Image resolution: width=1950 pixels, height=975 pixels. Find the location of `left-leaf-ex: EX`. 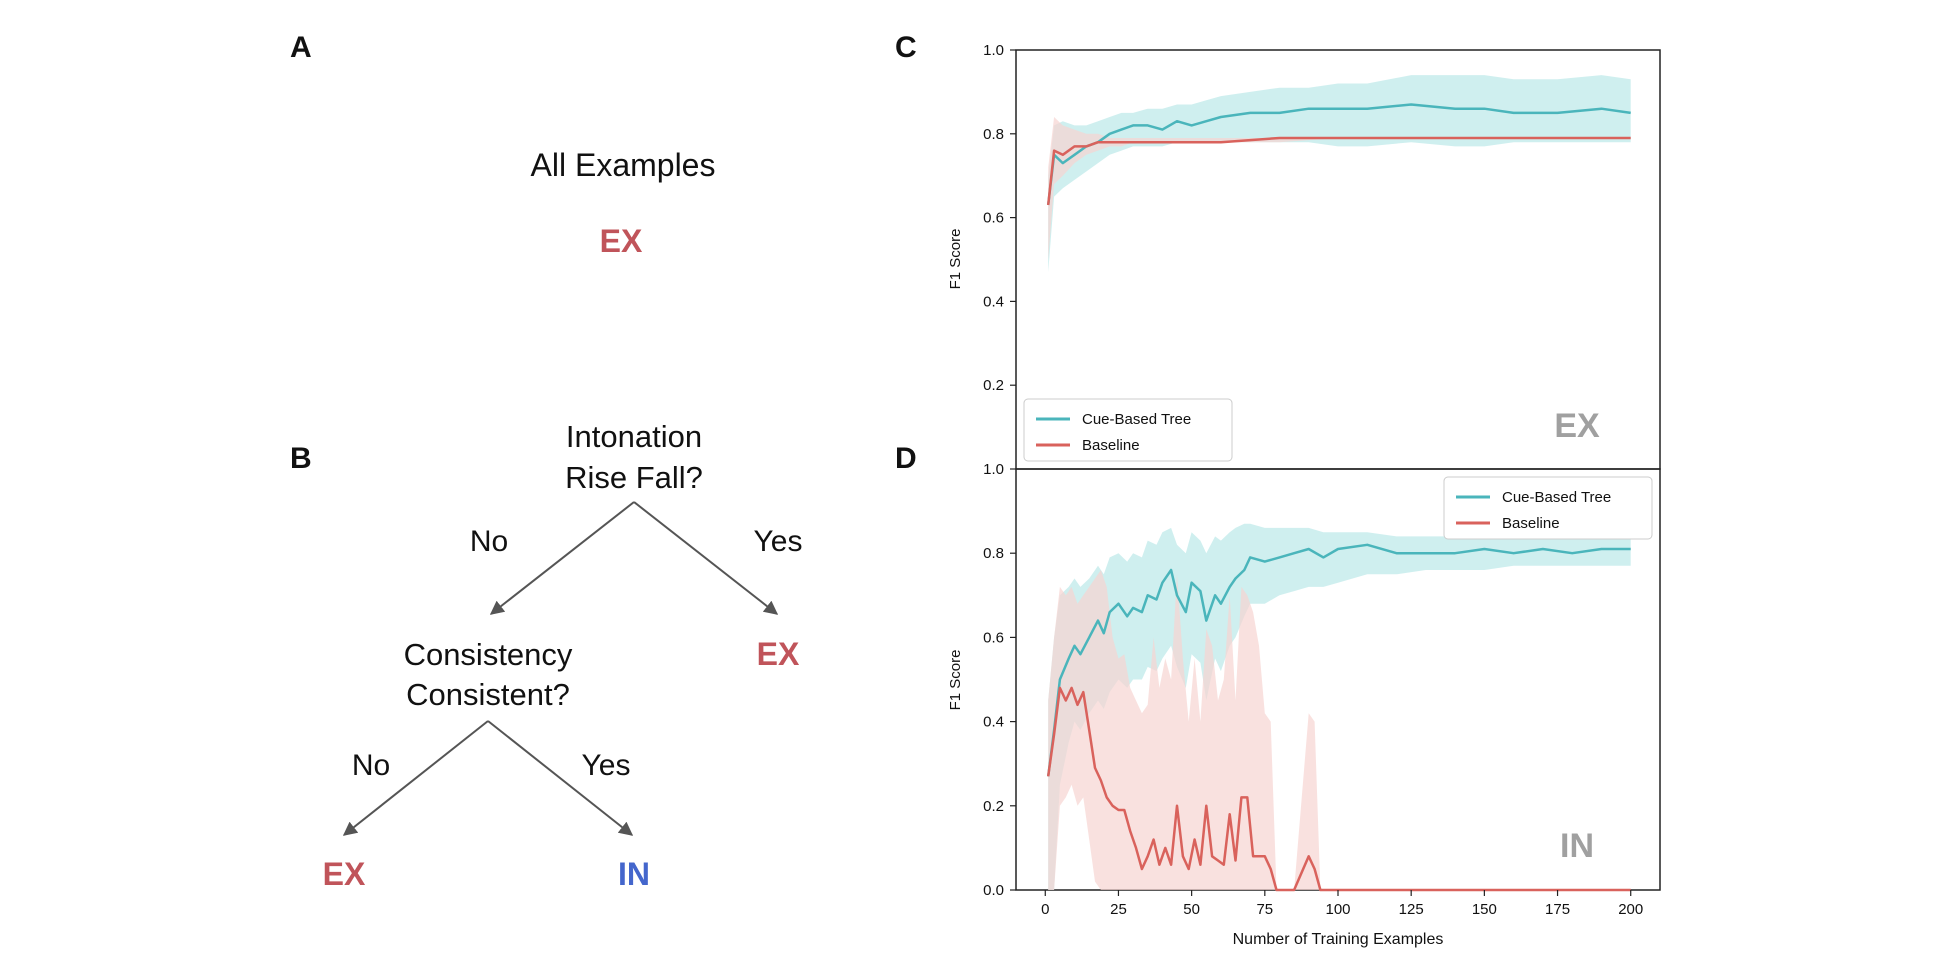

left-leaf-ex: EX is located at coordinates (344, 874).